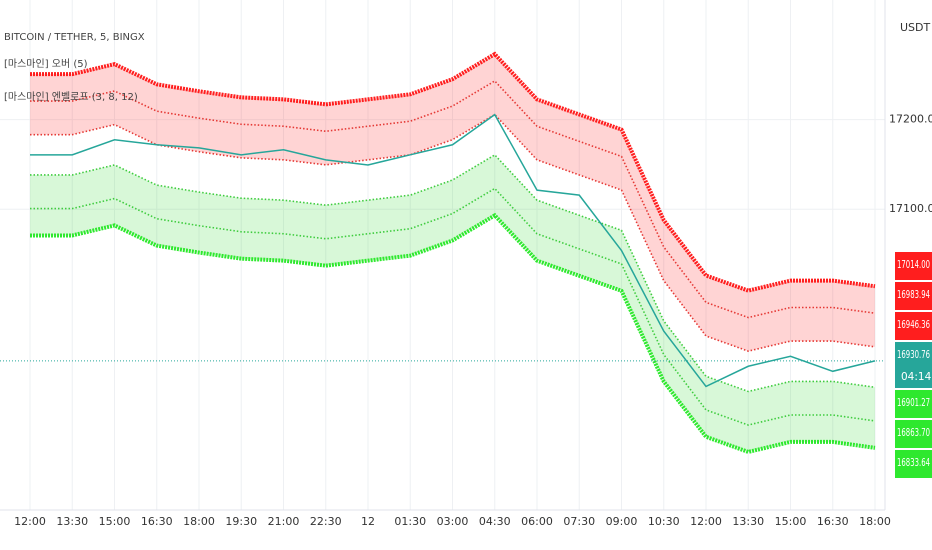 The image size is (932, 550). Describe the element at coordinates (453, 521) in the screenshot. I see `x-tick-label: 03:00` at that location.